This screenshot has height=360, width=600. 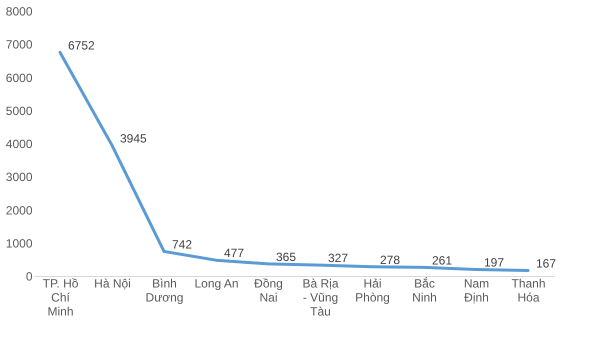 What do you see at coordinates (390, 259) in the screenshot?
I see `data-label: 278` at bounding box center [390, 259].